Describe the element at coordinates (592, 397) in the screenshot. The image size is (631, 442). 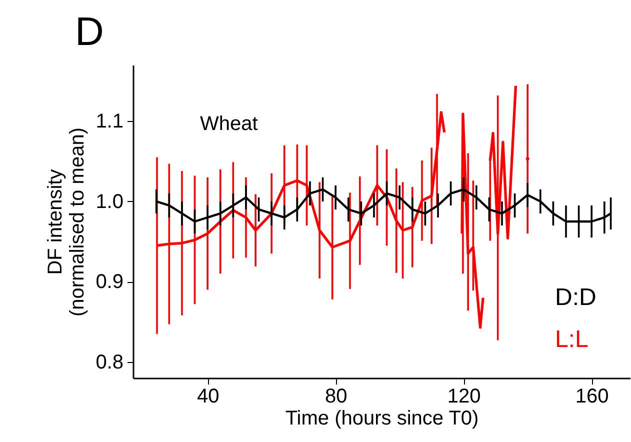
I see `x-tick-label: 160` at that location.